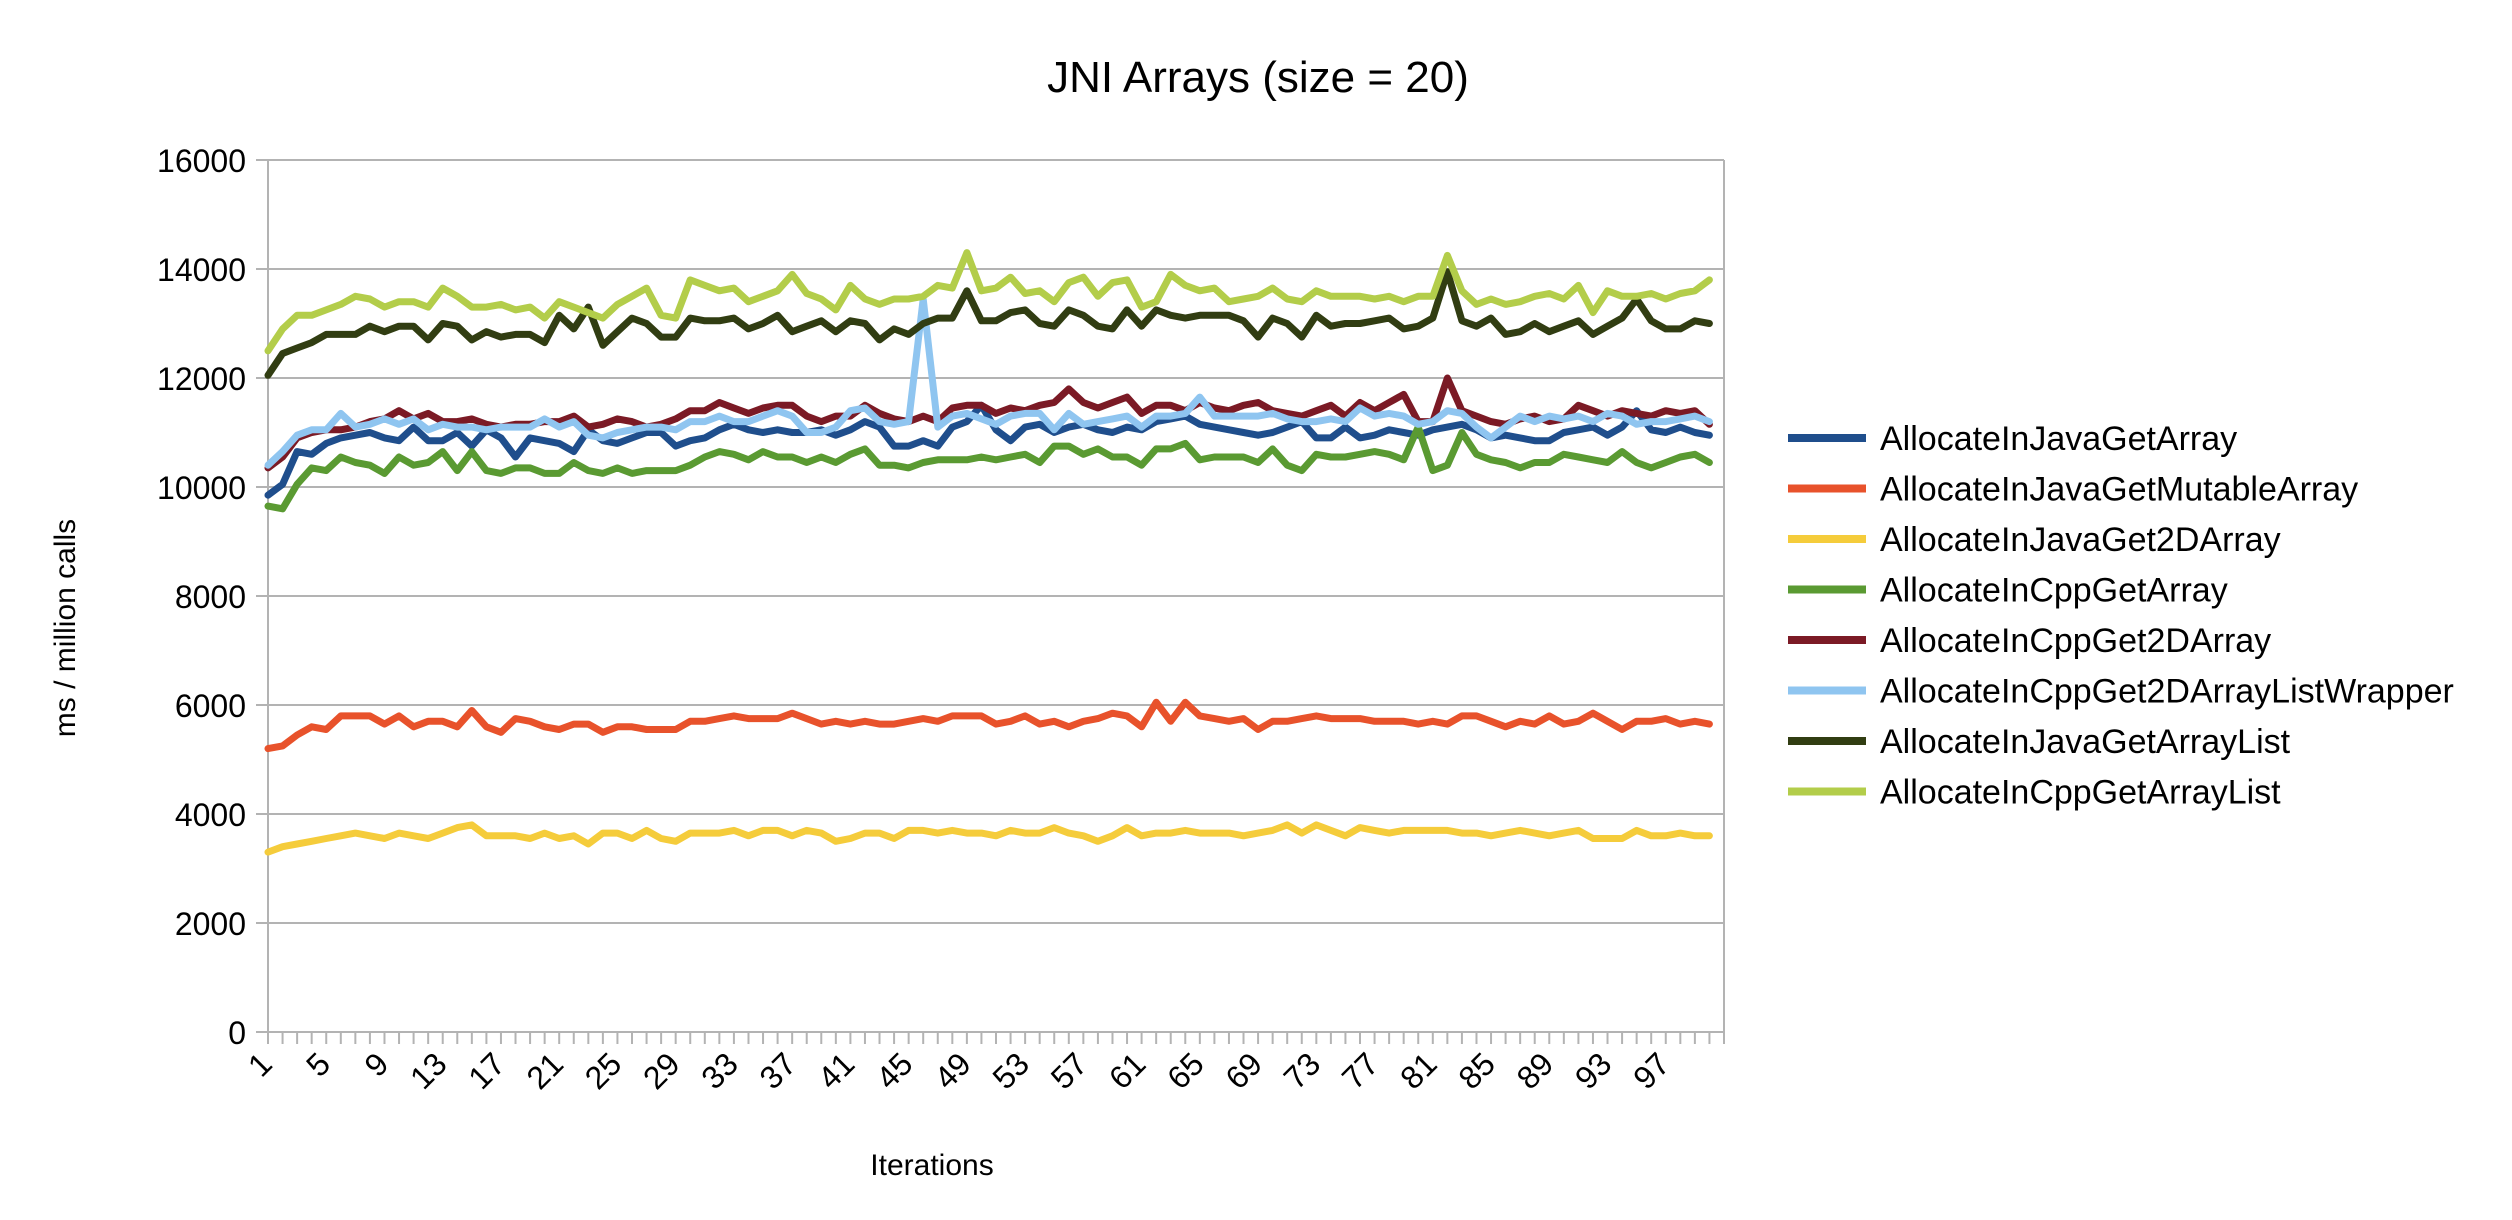 The width and height of the screenshot is (2512, 1220). I want to click on y-tick-labels: 0 2000 4000 6000 8000 10000 12000 14000 16000, so click(201, 597).